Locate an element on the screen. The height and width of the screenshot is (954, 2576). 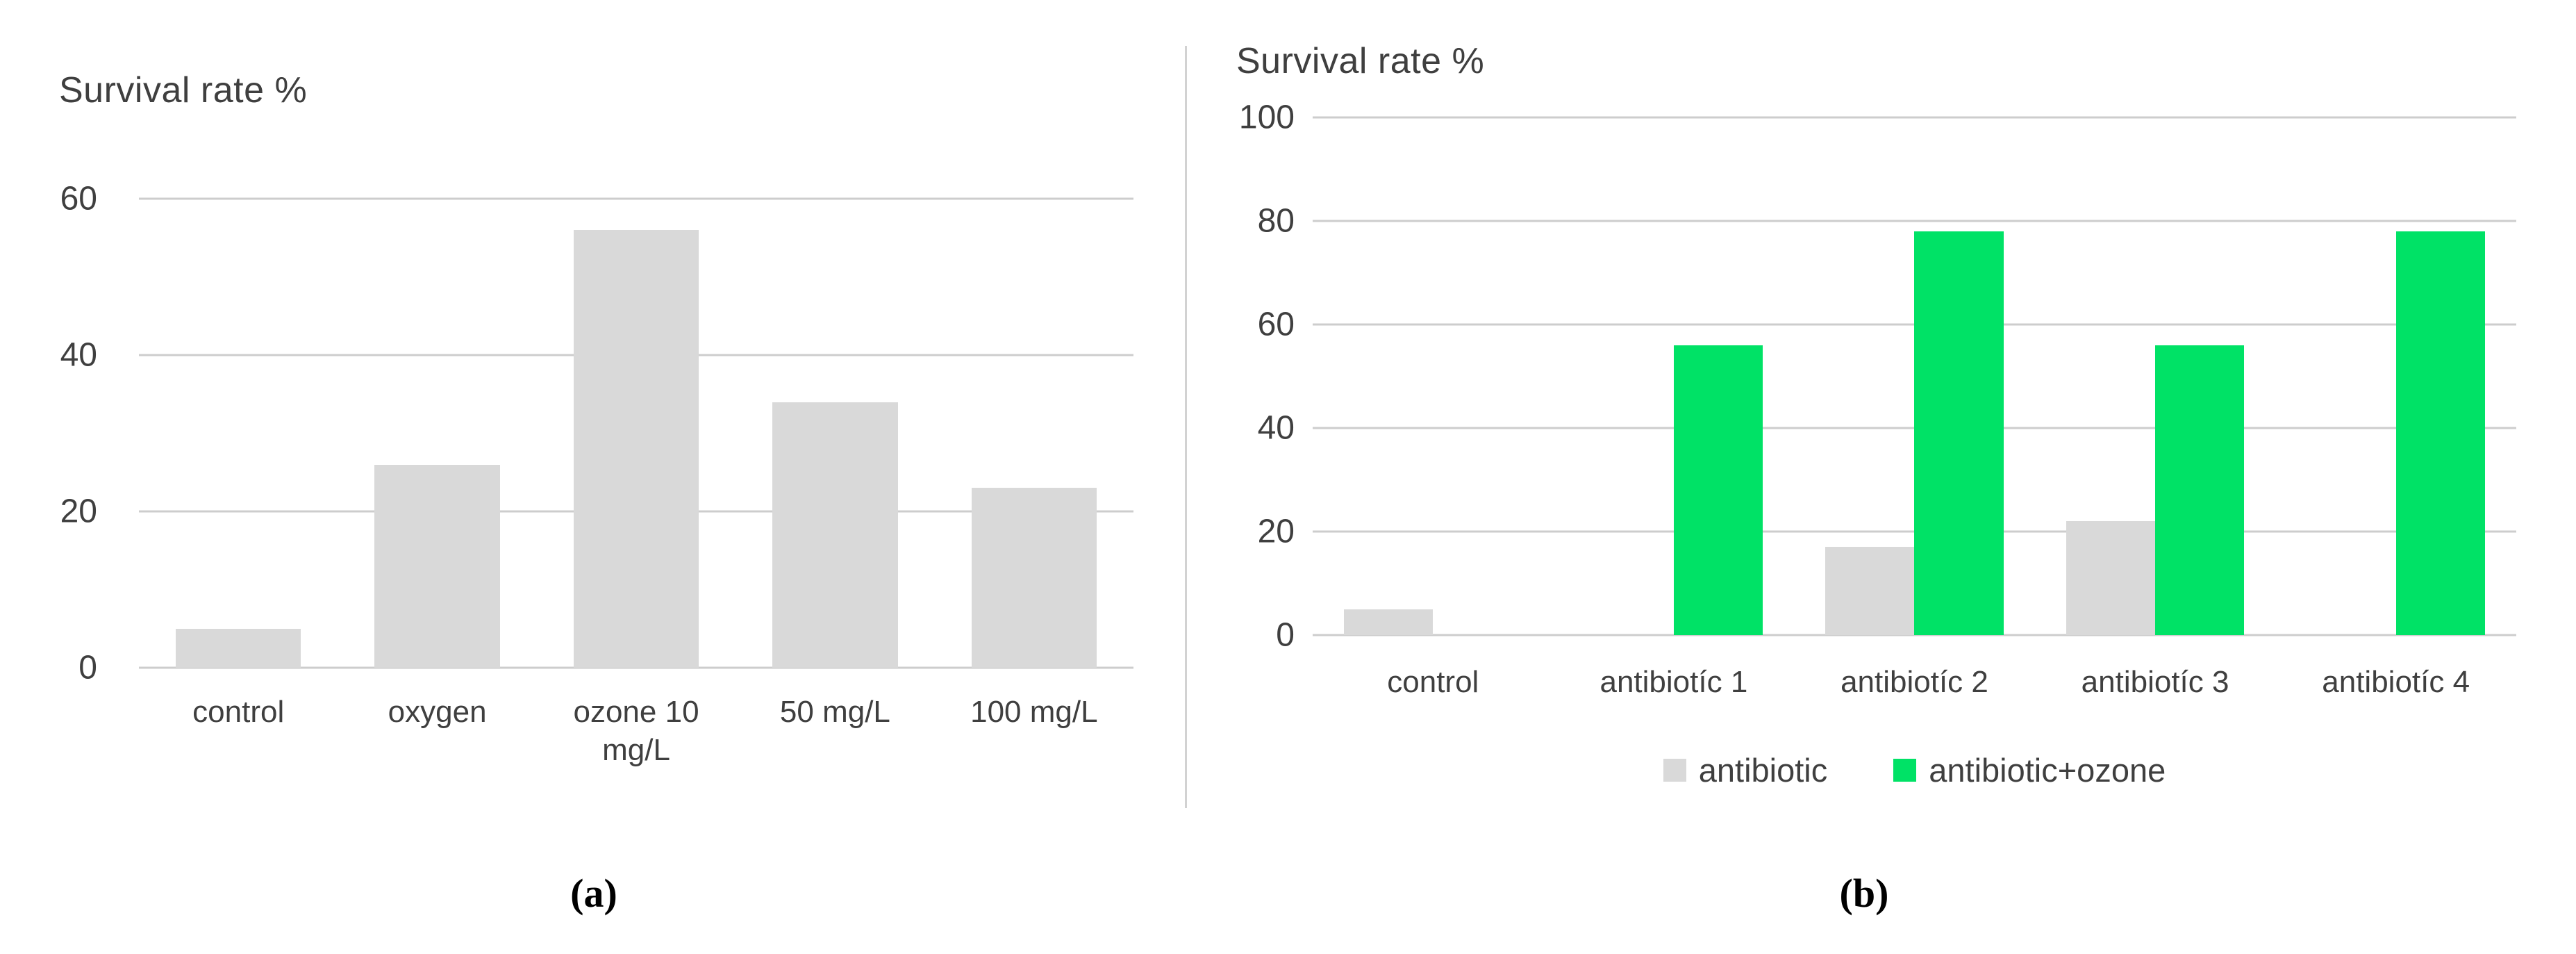
x-label-slot-100-mg-l: 100 mg/L is located at coordinates (1034, 731).